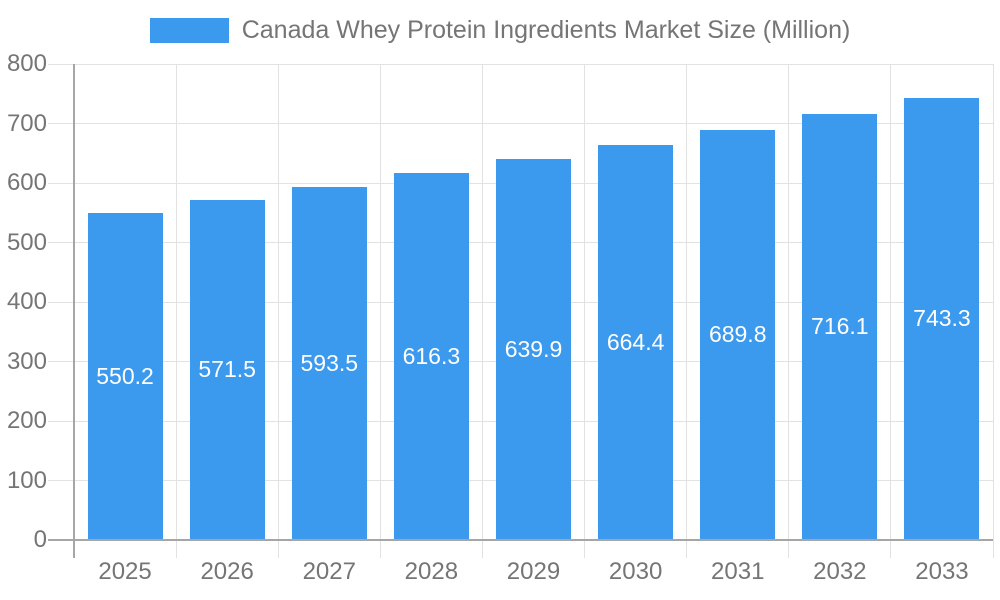  I want to click on y-axis-tick-label: 800, so click(26, 63).